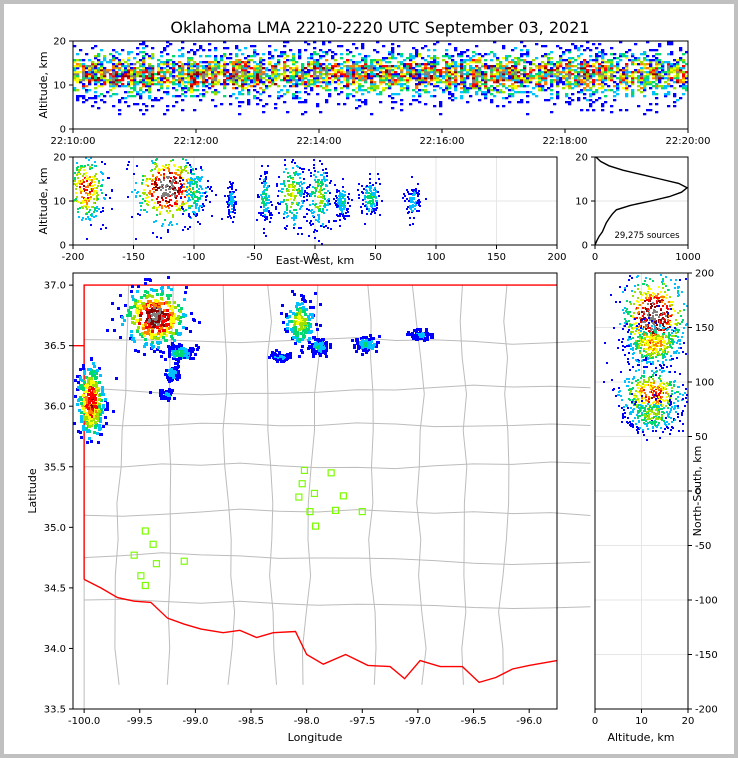 This screenshot has width=738, height=758. What do you see at coordinates (315, 260) in the screenshot?
I see `ew-height-xlabel: East-West, km` at bounding box center [315, 260].